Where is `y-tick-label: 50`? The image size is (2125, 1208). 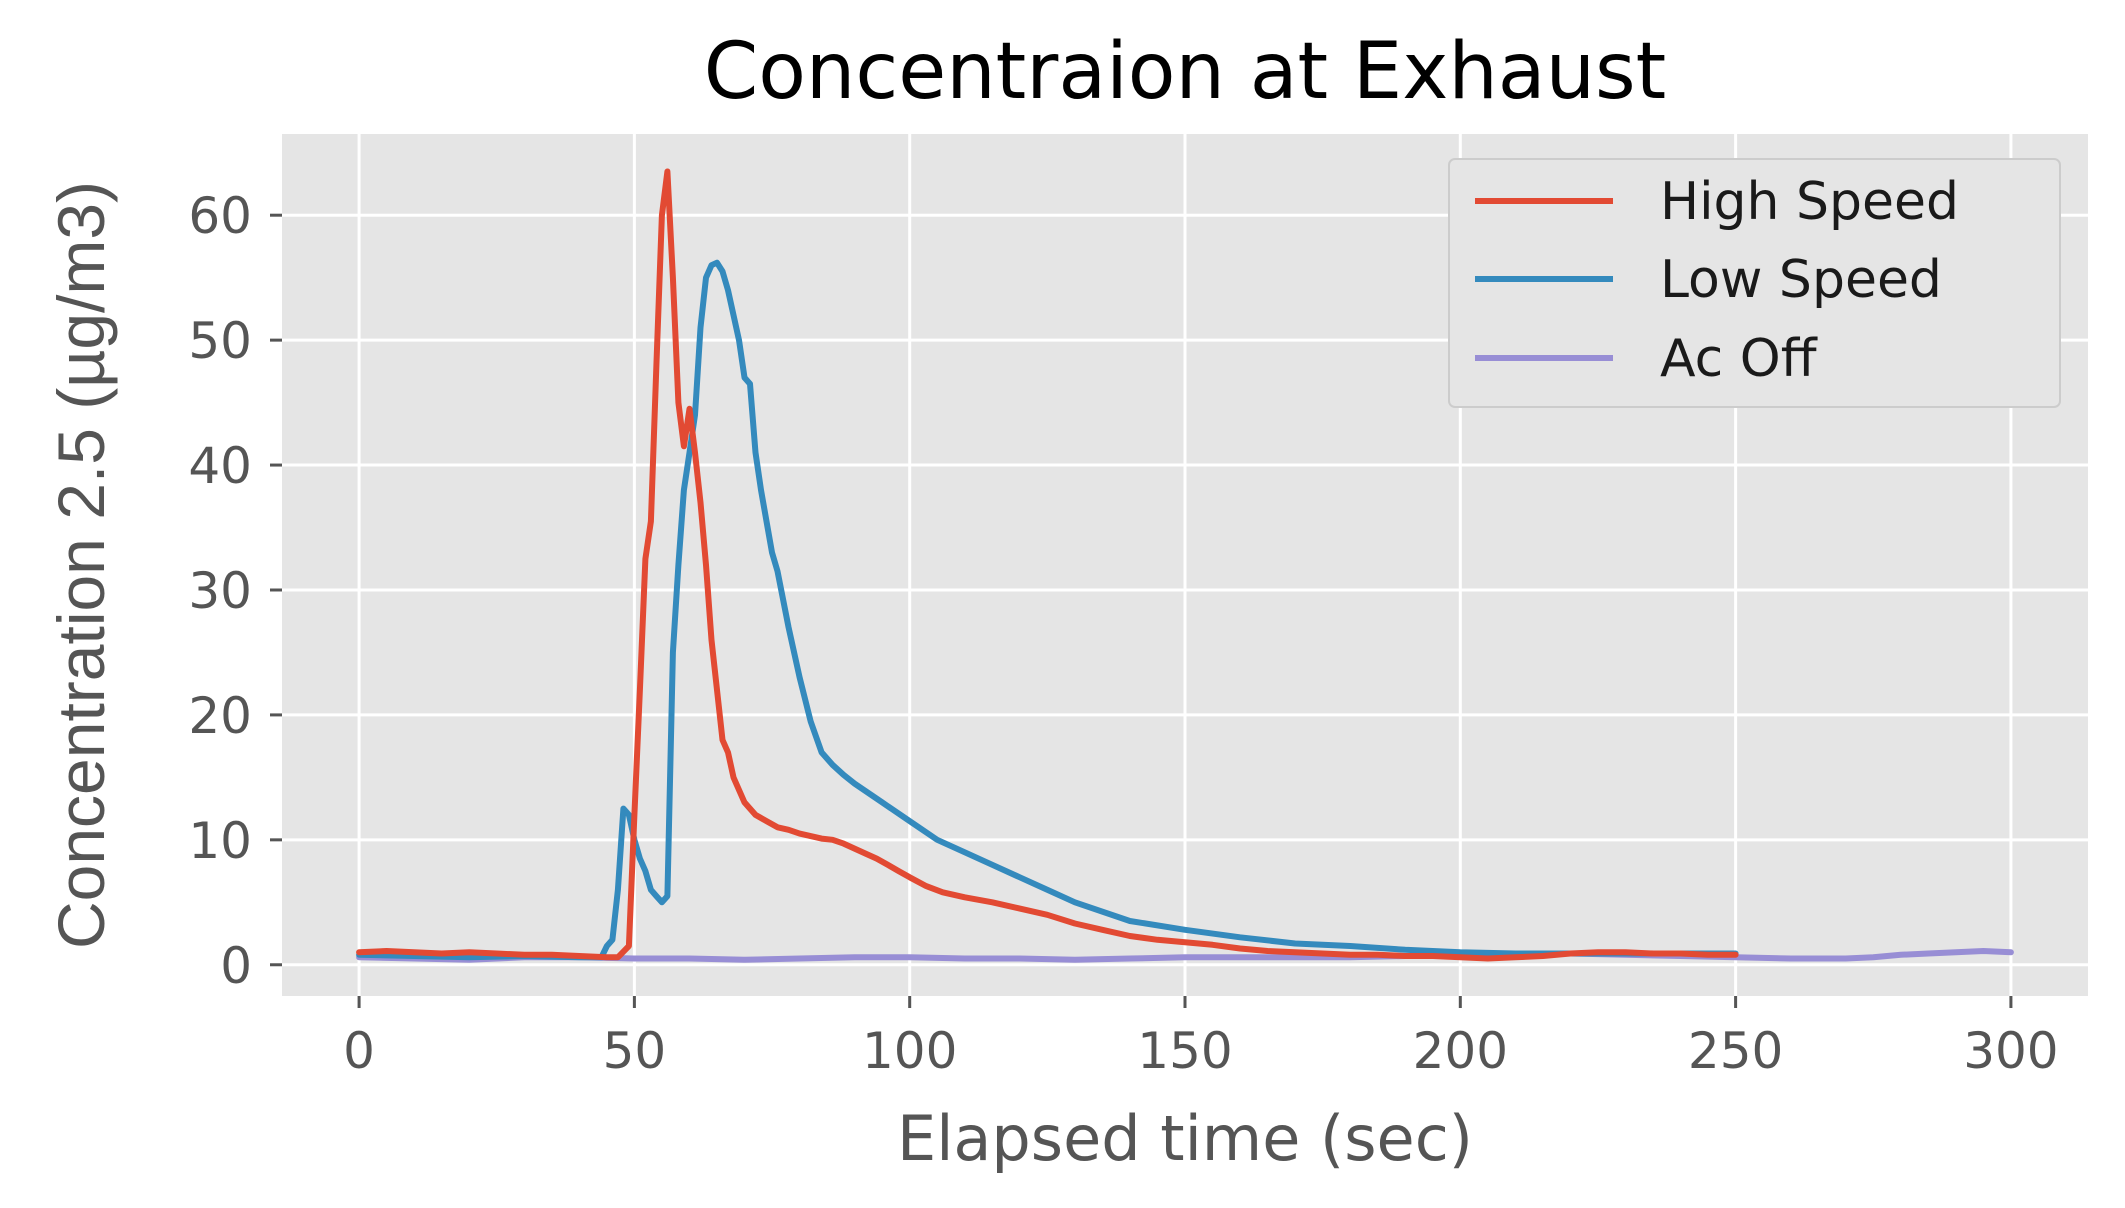 y-tick-label: 50 is located at coordinates (220, 341).